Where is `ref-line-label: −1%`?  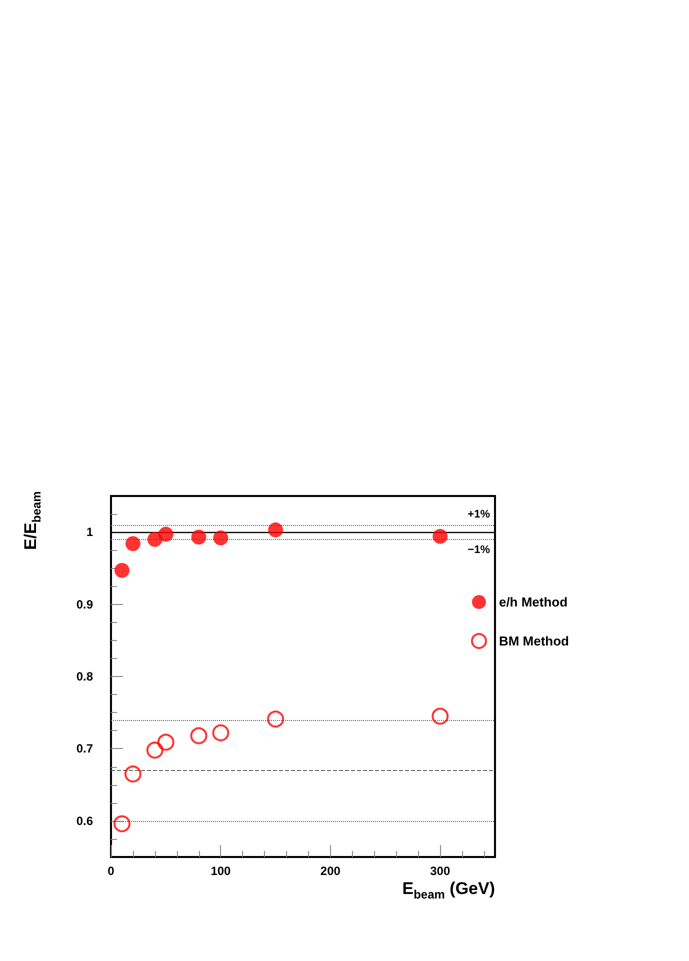
ref-line-label: −1% is located at coordinates (479, 550).